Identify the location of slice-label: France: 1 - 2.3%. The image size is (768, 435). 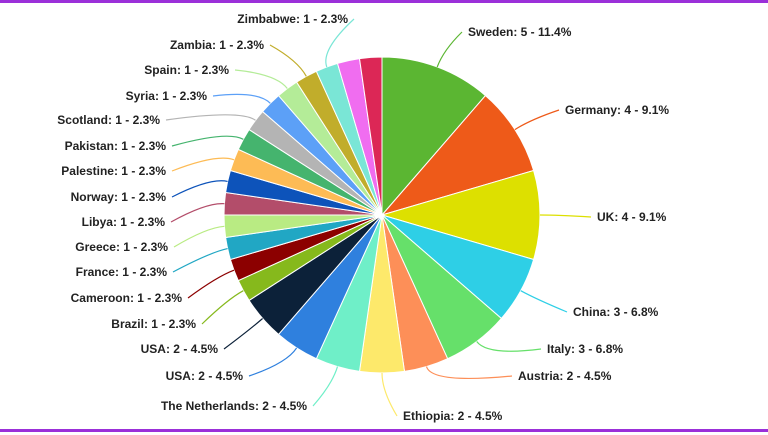
(122, 272).